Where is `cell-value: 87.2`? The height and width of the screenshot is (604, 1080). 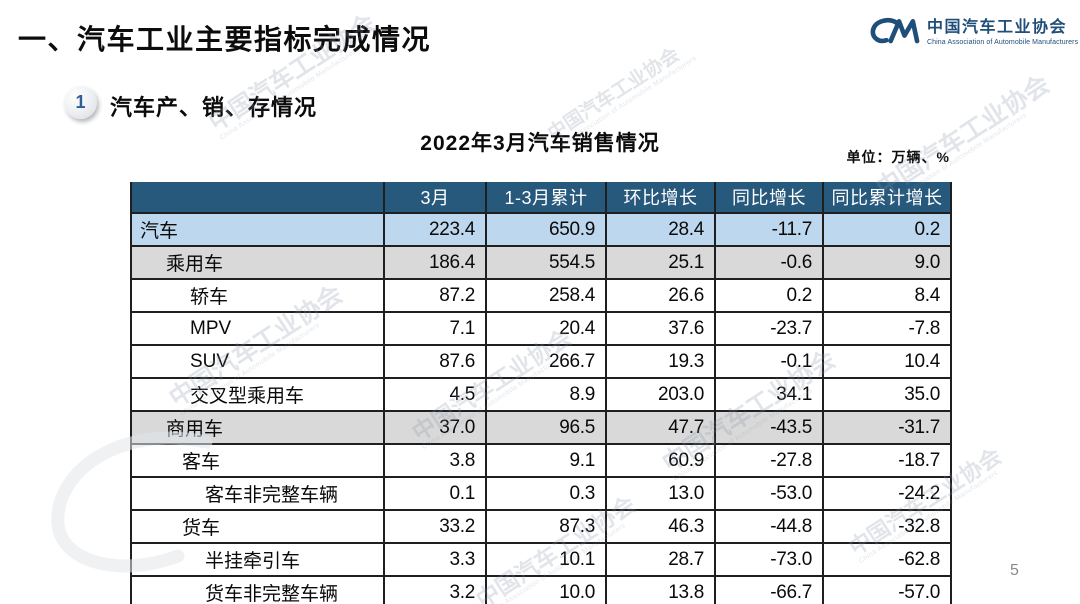 cell-value: 87.2 is located at coordinates (436, 295).